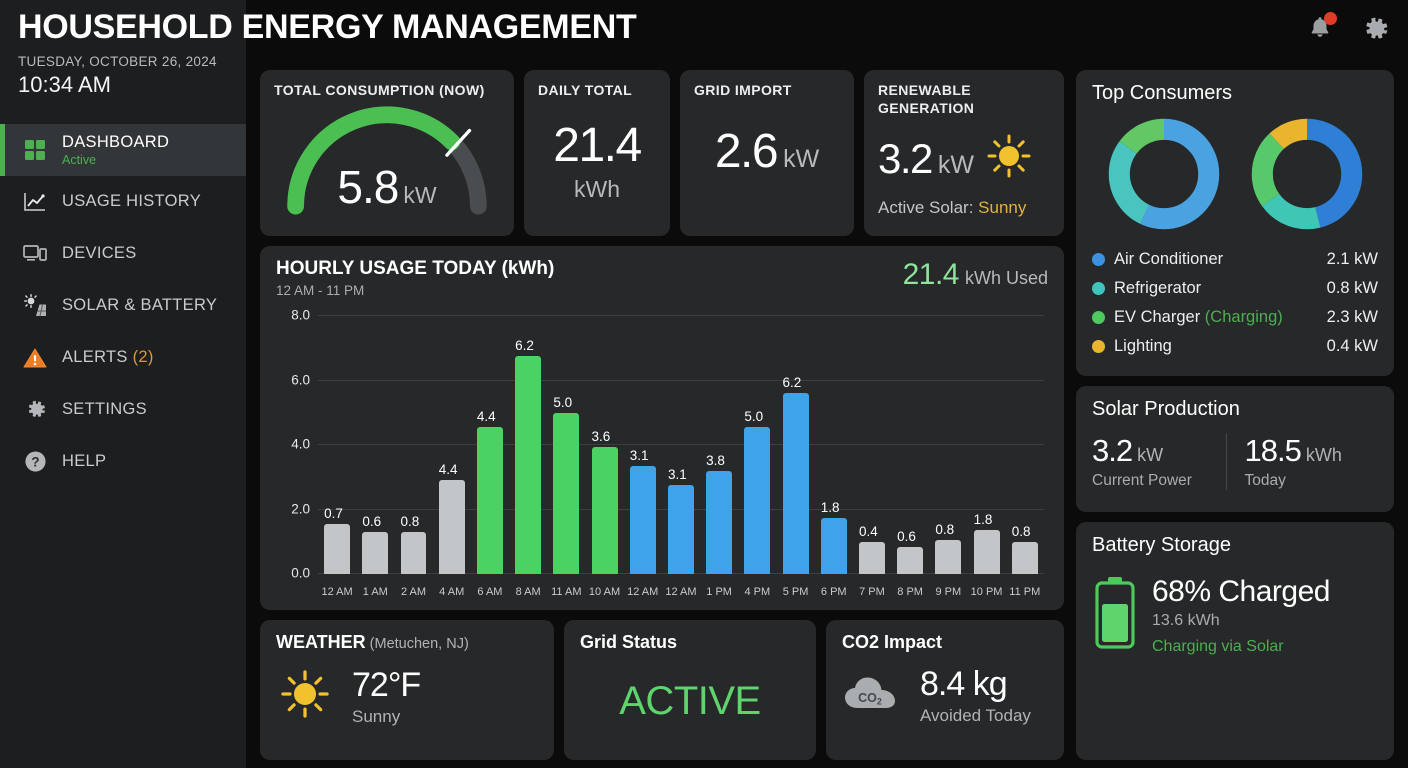 The image size is (1408, 768). Describe the element at coordinates (743, 90) in the screenshot. I see `card-title: GRID IMPORT` at that location.